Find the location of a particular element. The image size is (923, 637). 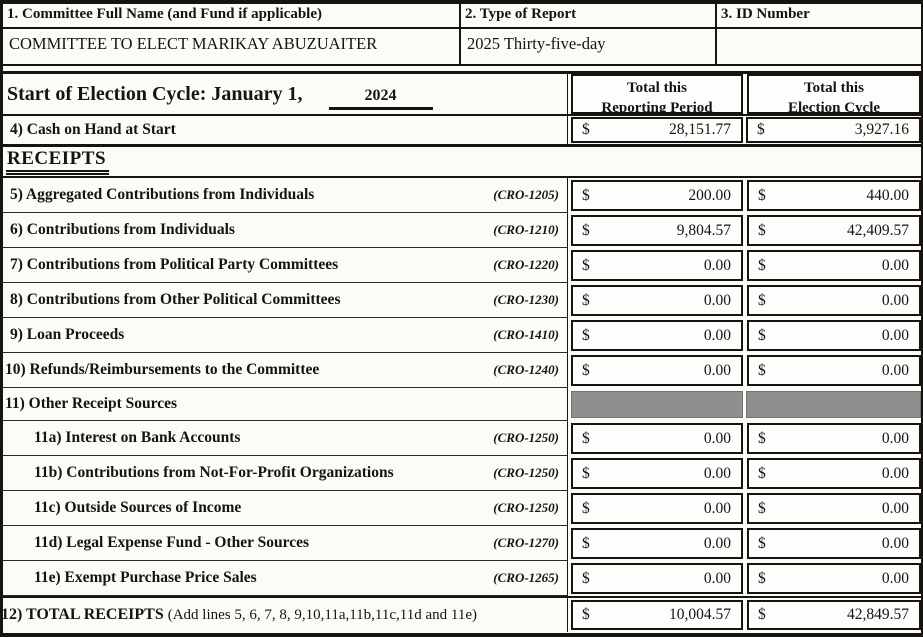

cycle-start-text: Start of Election Cycle: January 1, is located at coordinates (155, 94).